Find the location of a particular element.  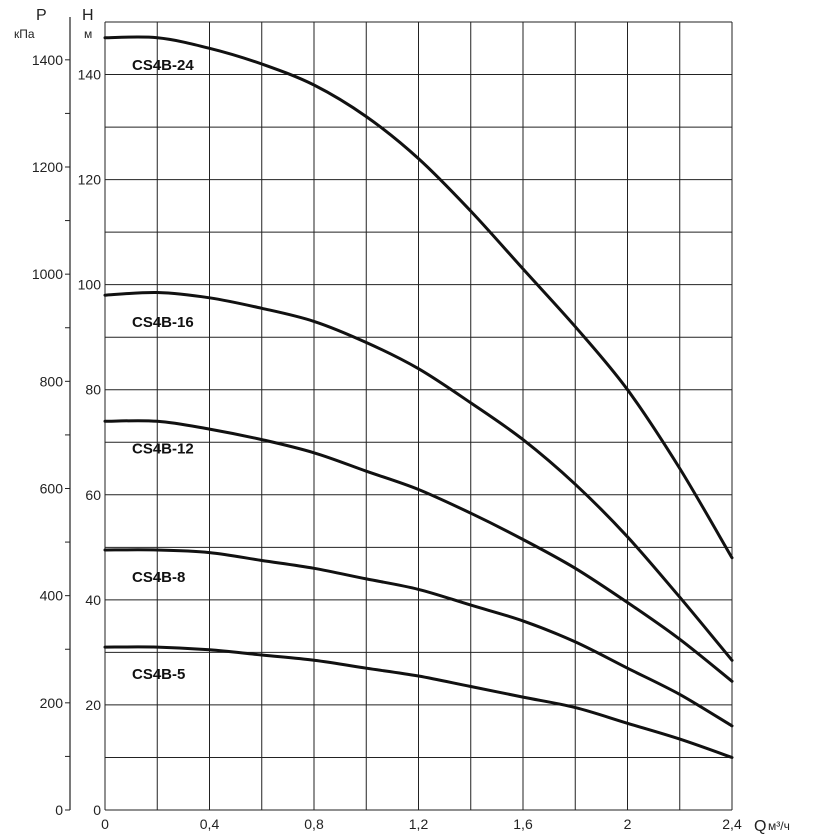

series-label-cs4b-12: CS4B-12 is located at coordinates (163, 448).